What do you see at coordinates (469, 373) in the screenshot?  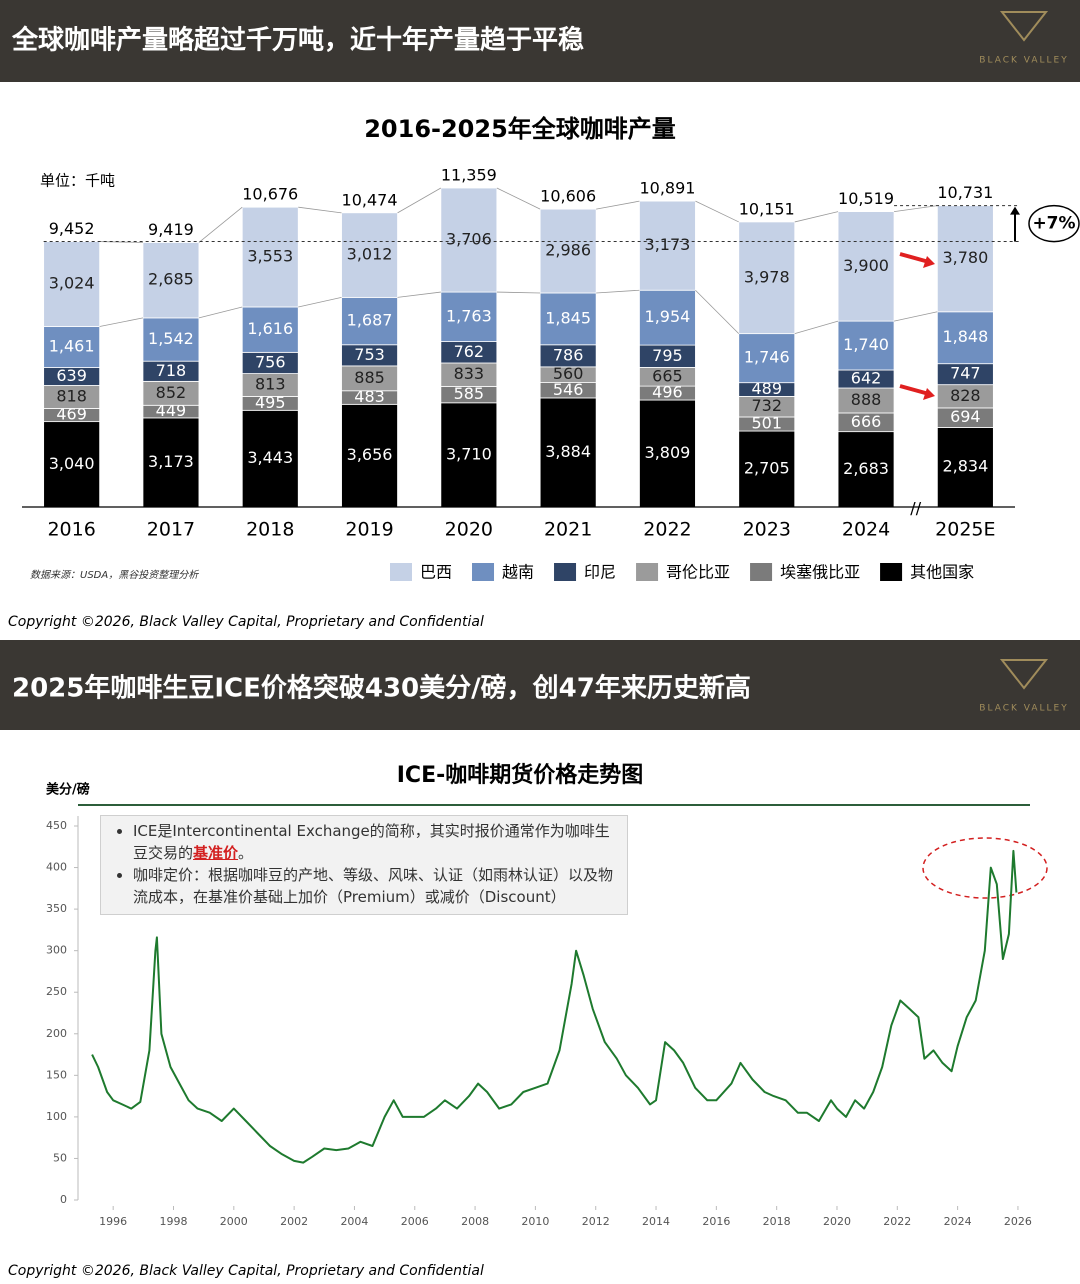 I see `data-label: 833` at bounding box center [469, 373].